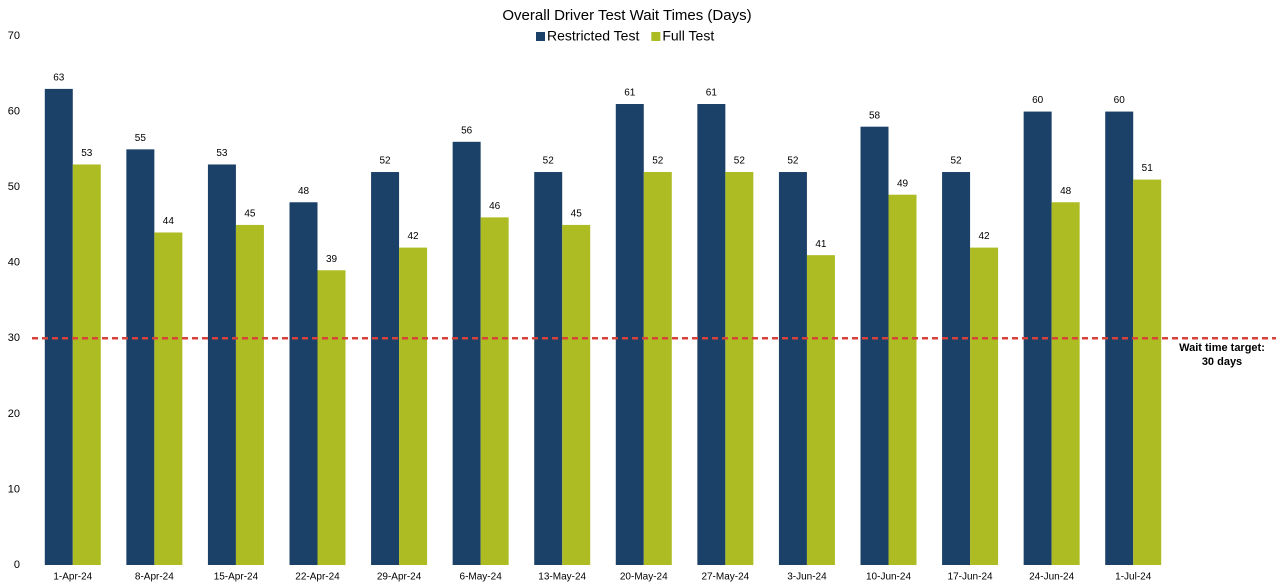 Image resolution: width=1282 pixels, height=585 pixels. Describe the element at coordinates (17, 565) in the screenshot. I see `y-tick-label: 0` at that location.